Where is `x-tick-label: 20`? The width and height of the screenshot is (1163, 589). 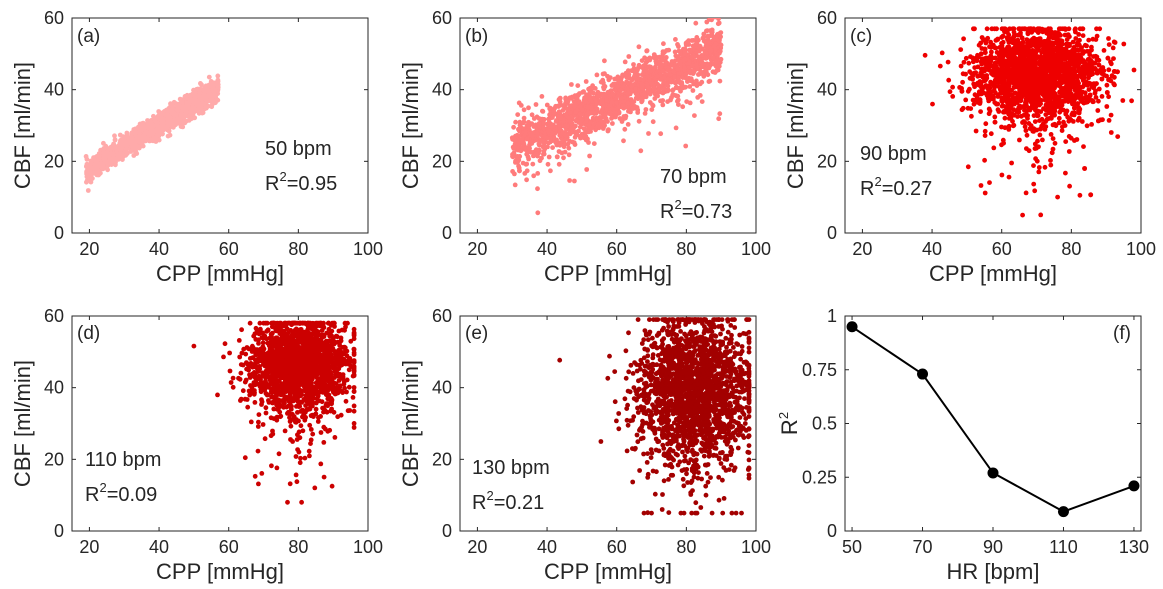 x-tick-label: 20 is located at coordinates (477, 249).